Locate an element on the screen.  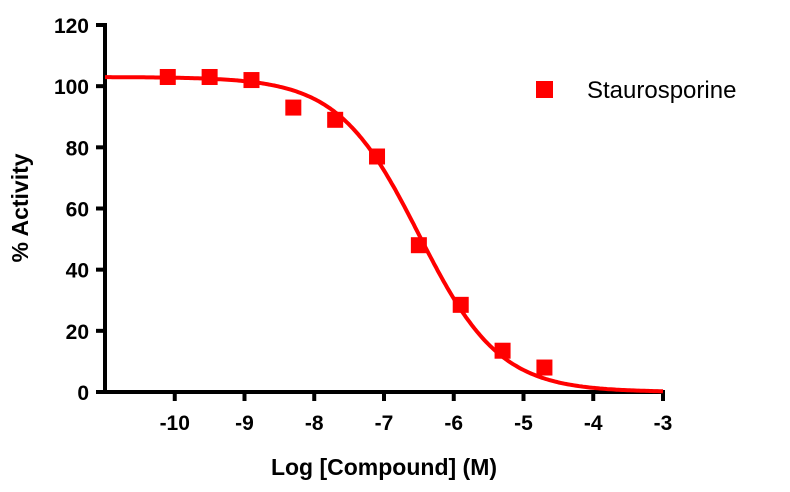
x-axis-label: Log [Compound] (M) is located at coordinates (384, 467).